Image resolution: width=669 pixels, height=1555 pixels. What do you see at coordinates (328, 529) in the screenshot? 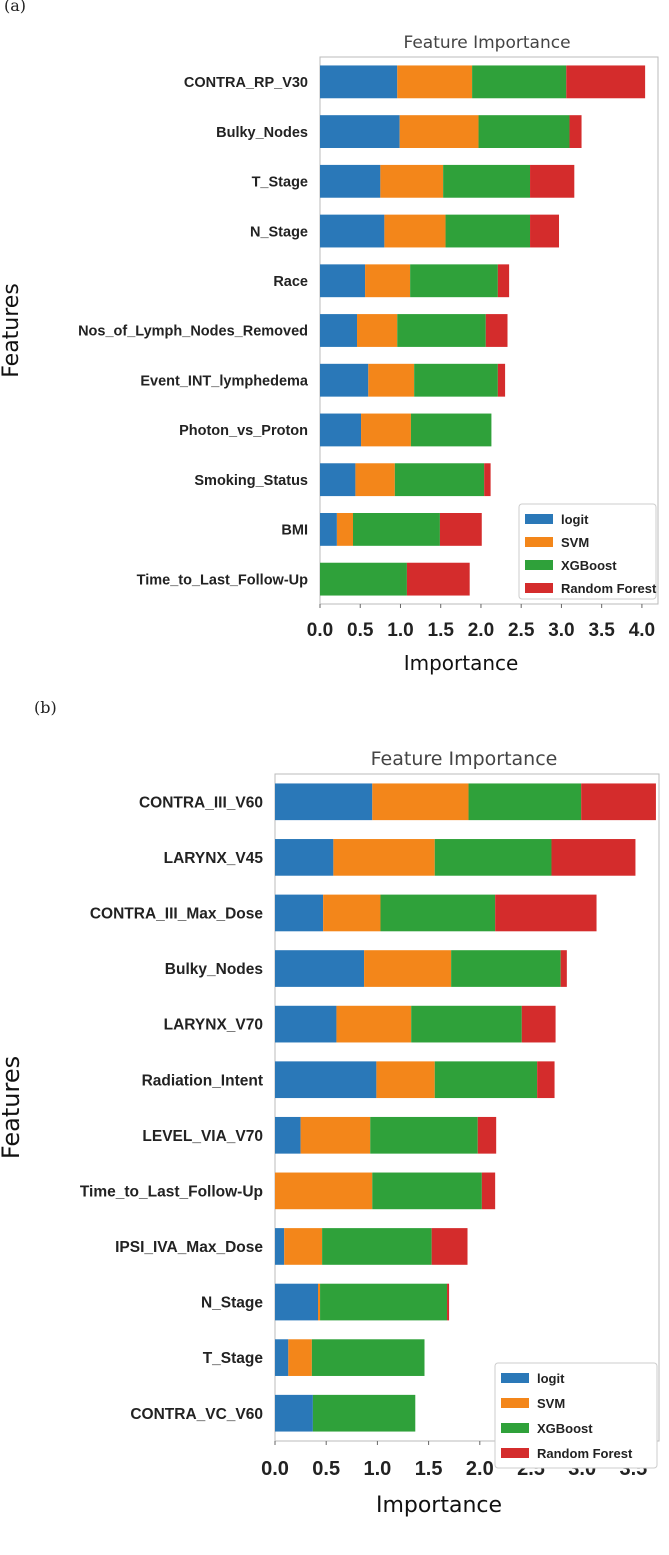
I see `bar-bmi-logit` at bounding box center [328, 529].